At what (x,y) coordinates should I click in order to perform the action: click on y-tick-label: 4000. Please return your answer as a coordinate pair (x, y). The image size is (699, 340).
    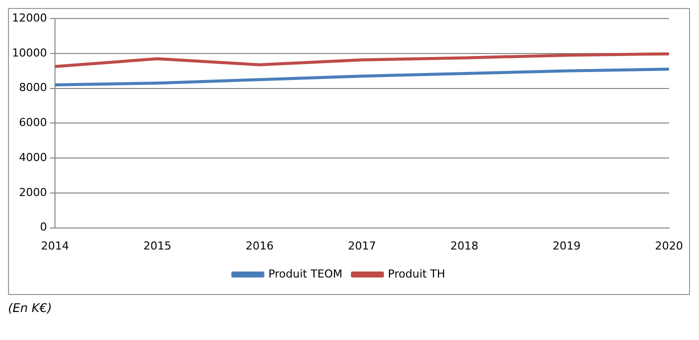
    Looking at the image, I should click on (32, 157).